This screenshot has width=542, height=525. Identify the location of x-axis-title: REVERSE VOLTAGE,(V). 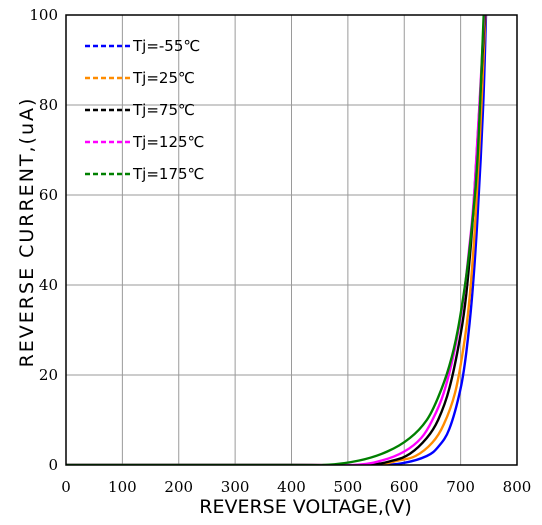
(305, 507).